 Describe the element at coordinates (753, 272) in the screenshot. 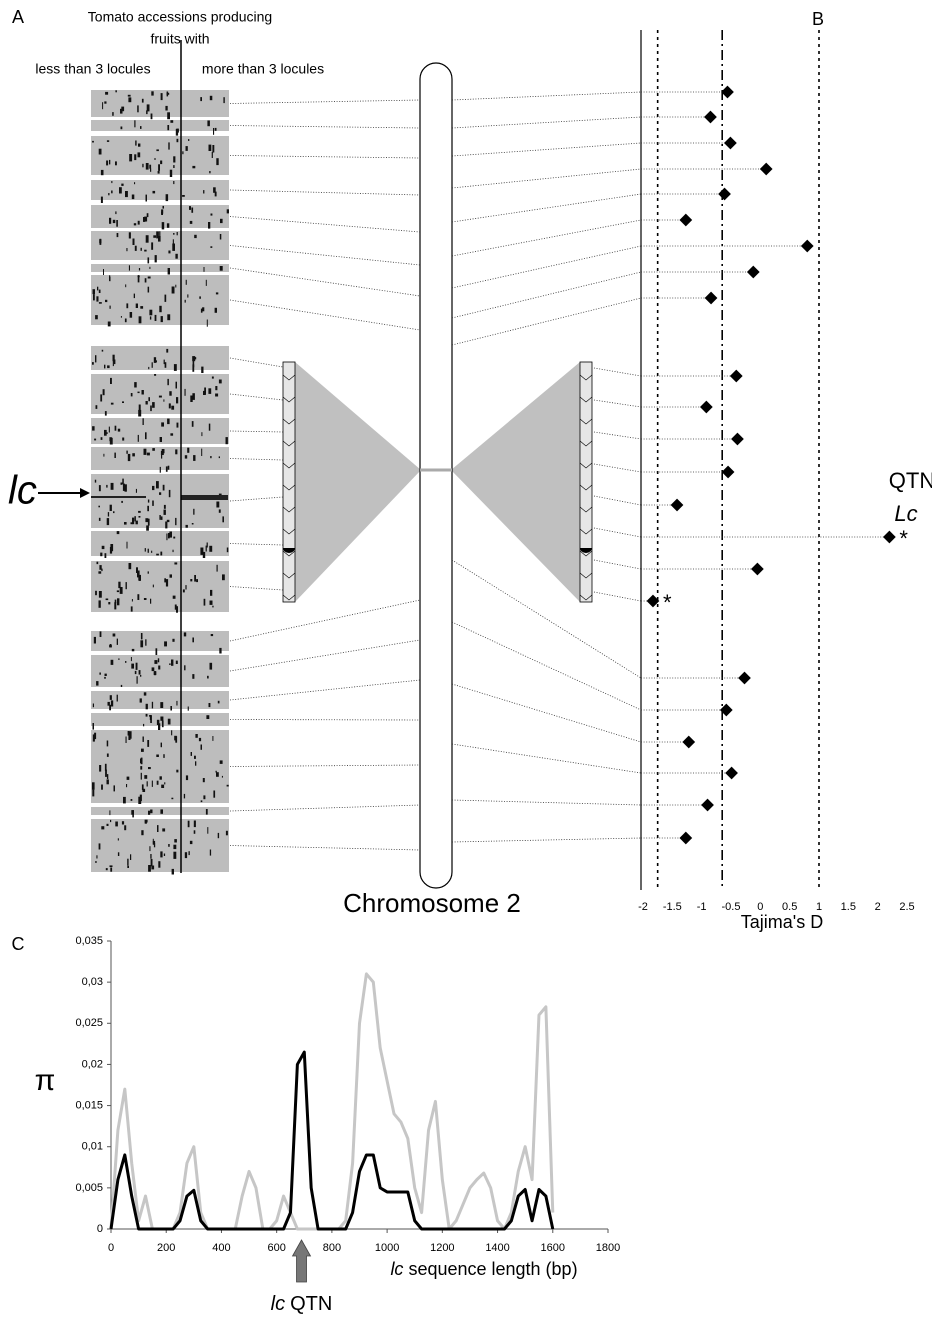

I see `point` at that location.